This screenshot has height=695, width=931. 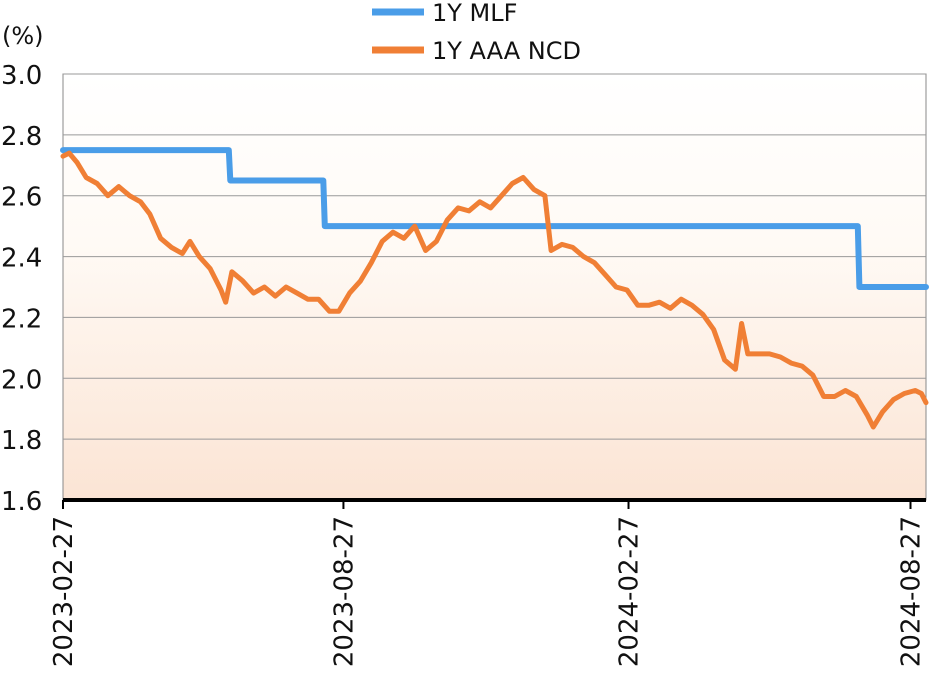 What do you see at coordinates (21, 502) in the screenshot?
I see `y-tick-label: 1.6` at bounding box center [21, 502].